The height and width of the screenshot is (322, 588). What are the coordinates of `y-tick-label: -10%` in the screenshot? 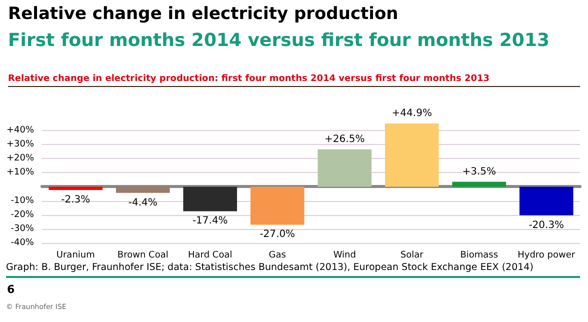 It's located at (22, 201).